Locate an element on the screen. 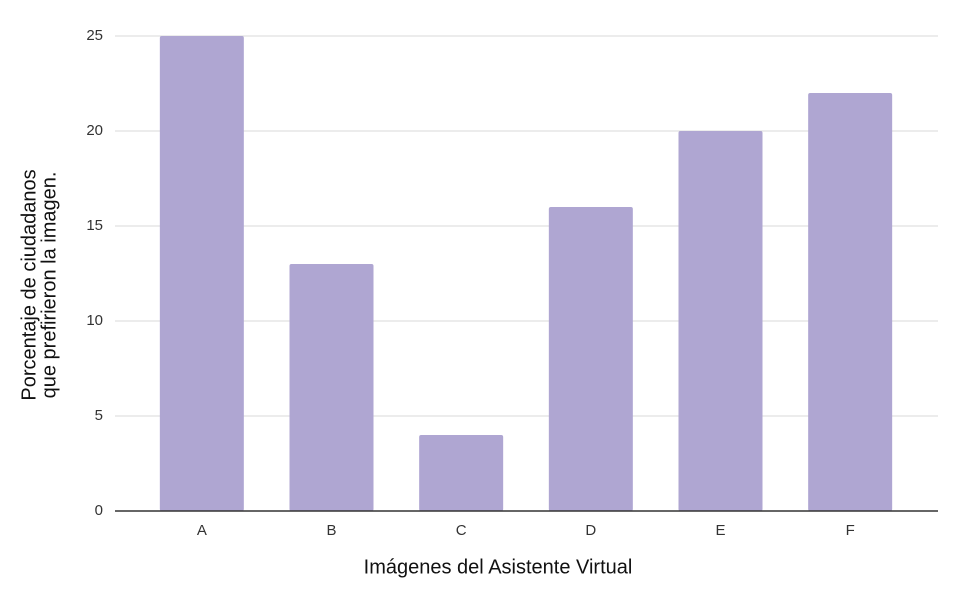  y-tick-label: 5 is located at coordinates (99, 415).